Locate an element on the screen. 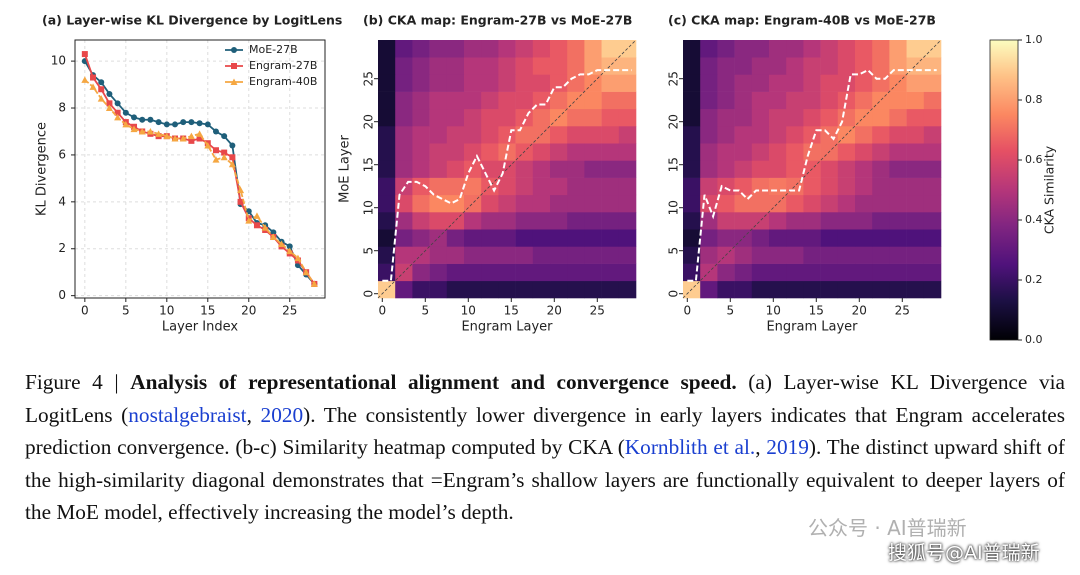 This screenshot has height=575, width=1080. colorbar-tick-label: 1.0 is located at coordinates (1034, 39).